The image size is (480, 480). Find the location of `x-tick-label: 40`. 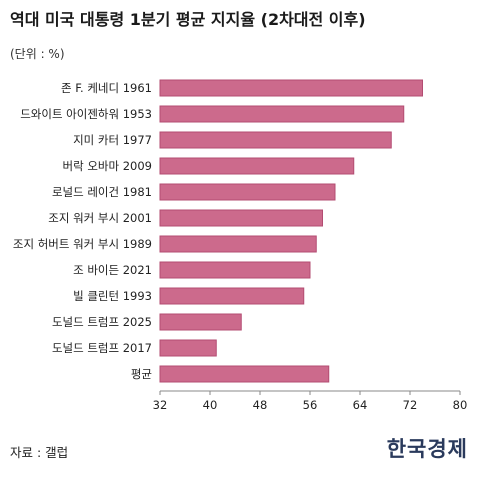

x-tick-label: 40 is located at coordinates (210, 405).